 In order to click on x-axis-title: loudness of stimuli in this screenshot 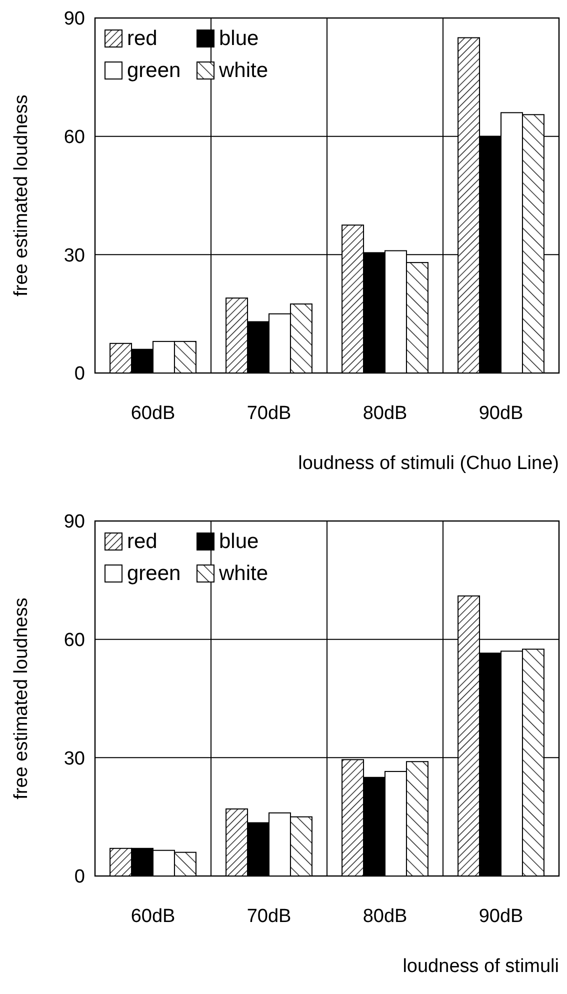, I will do `click(480, 966)`.